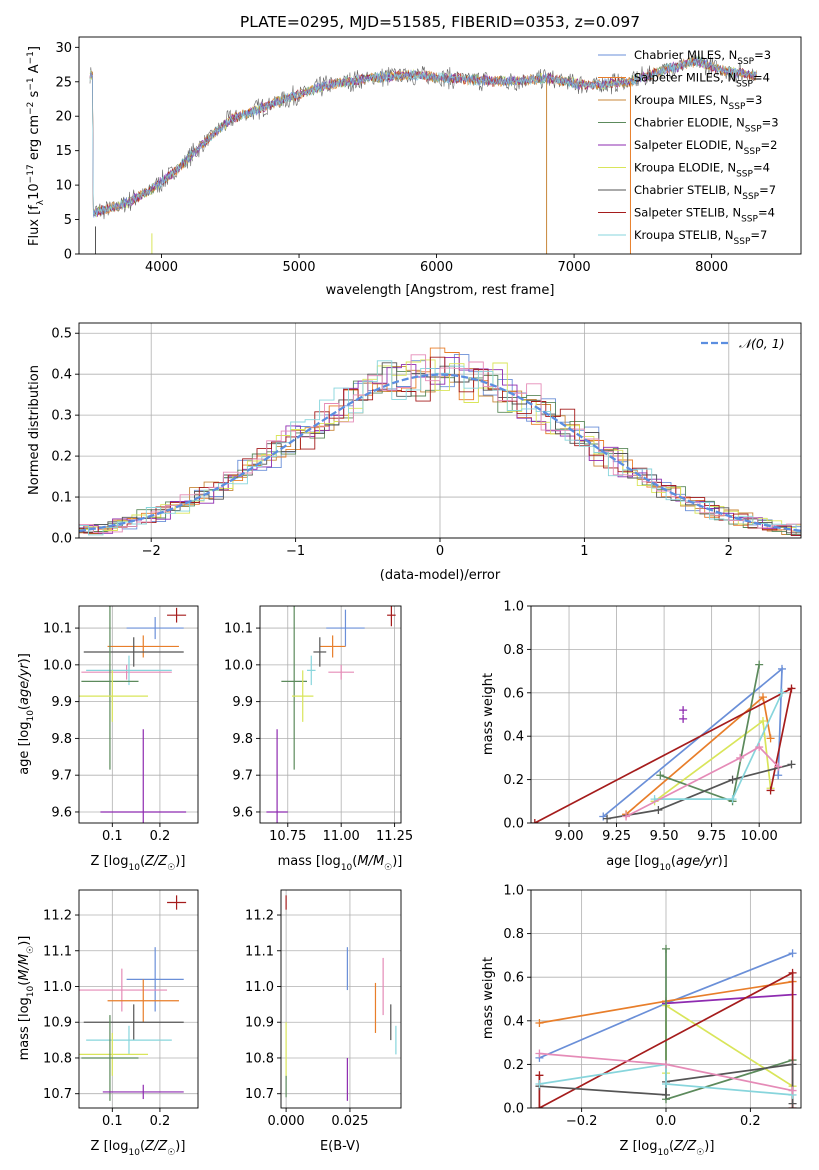  I want to click on plot-area-weight_vs_age, so click(663, 741).